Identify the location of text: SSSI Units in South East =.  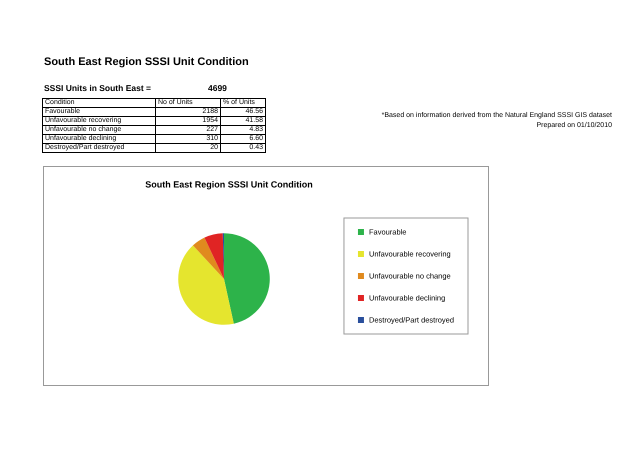
(97, 88).